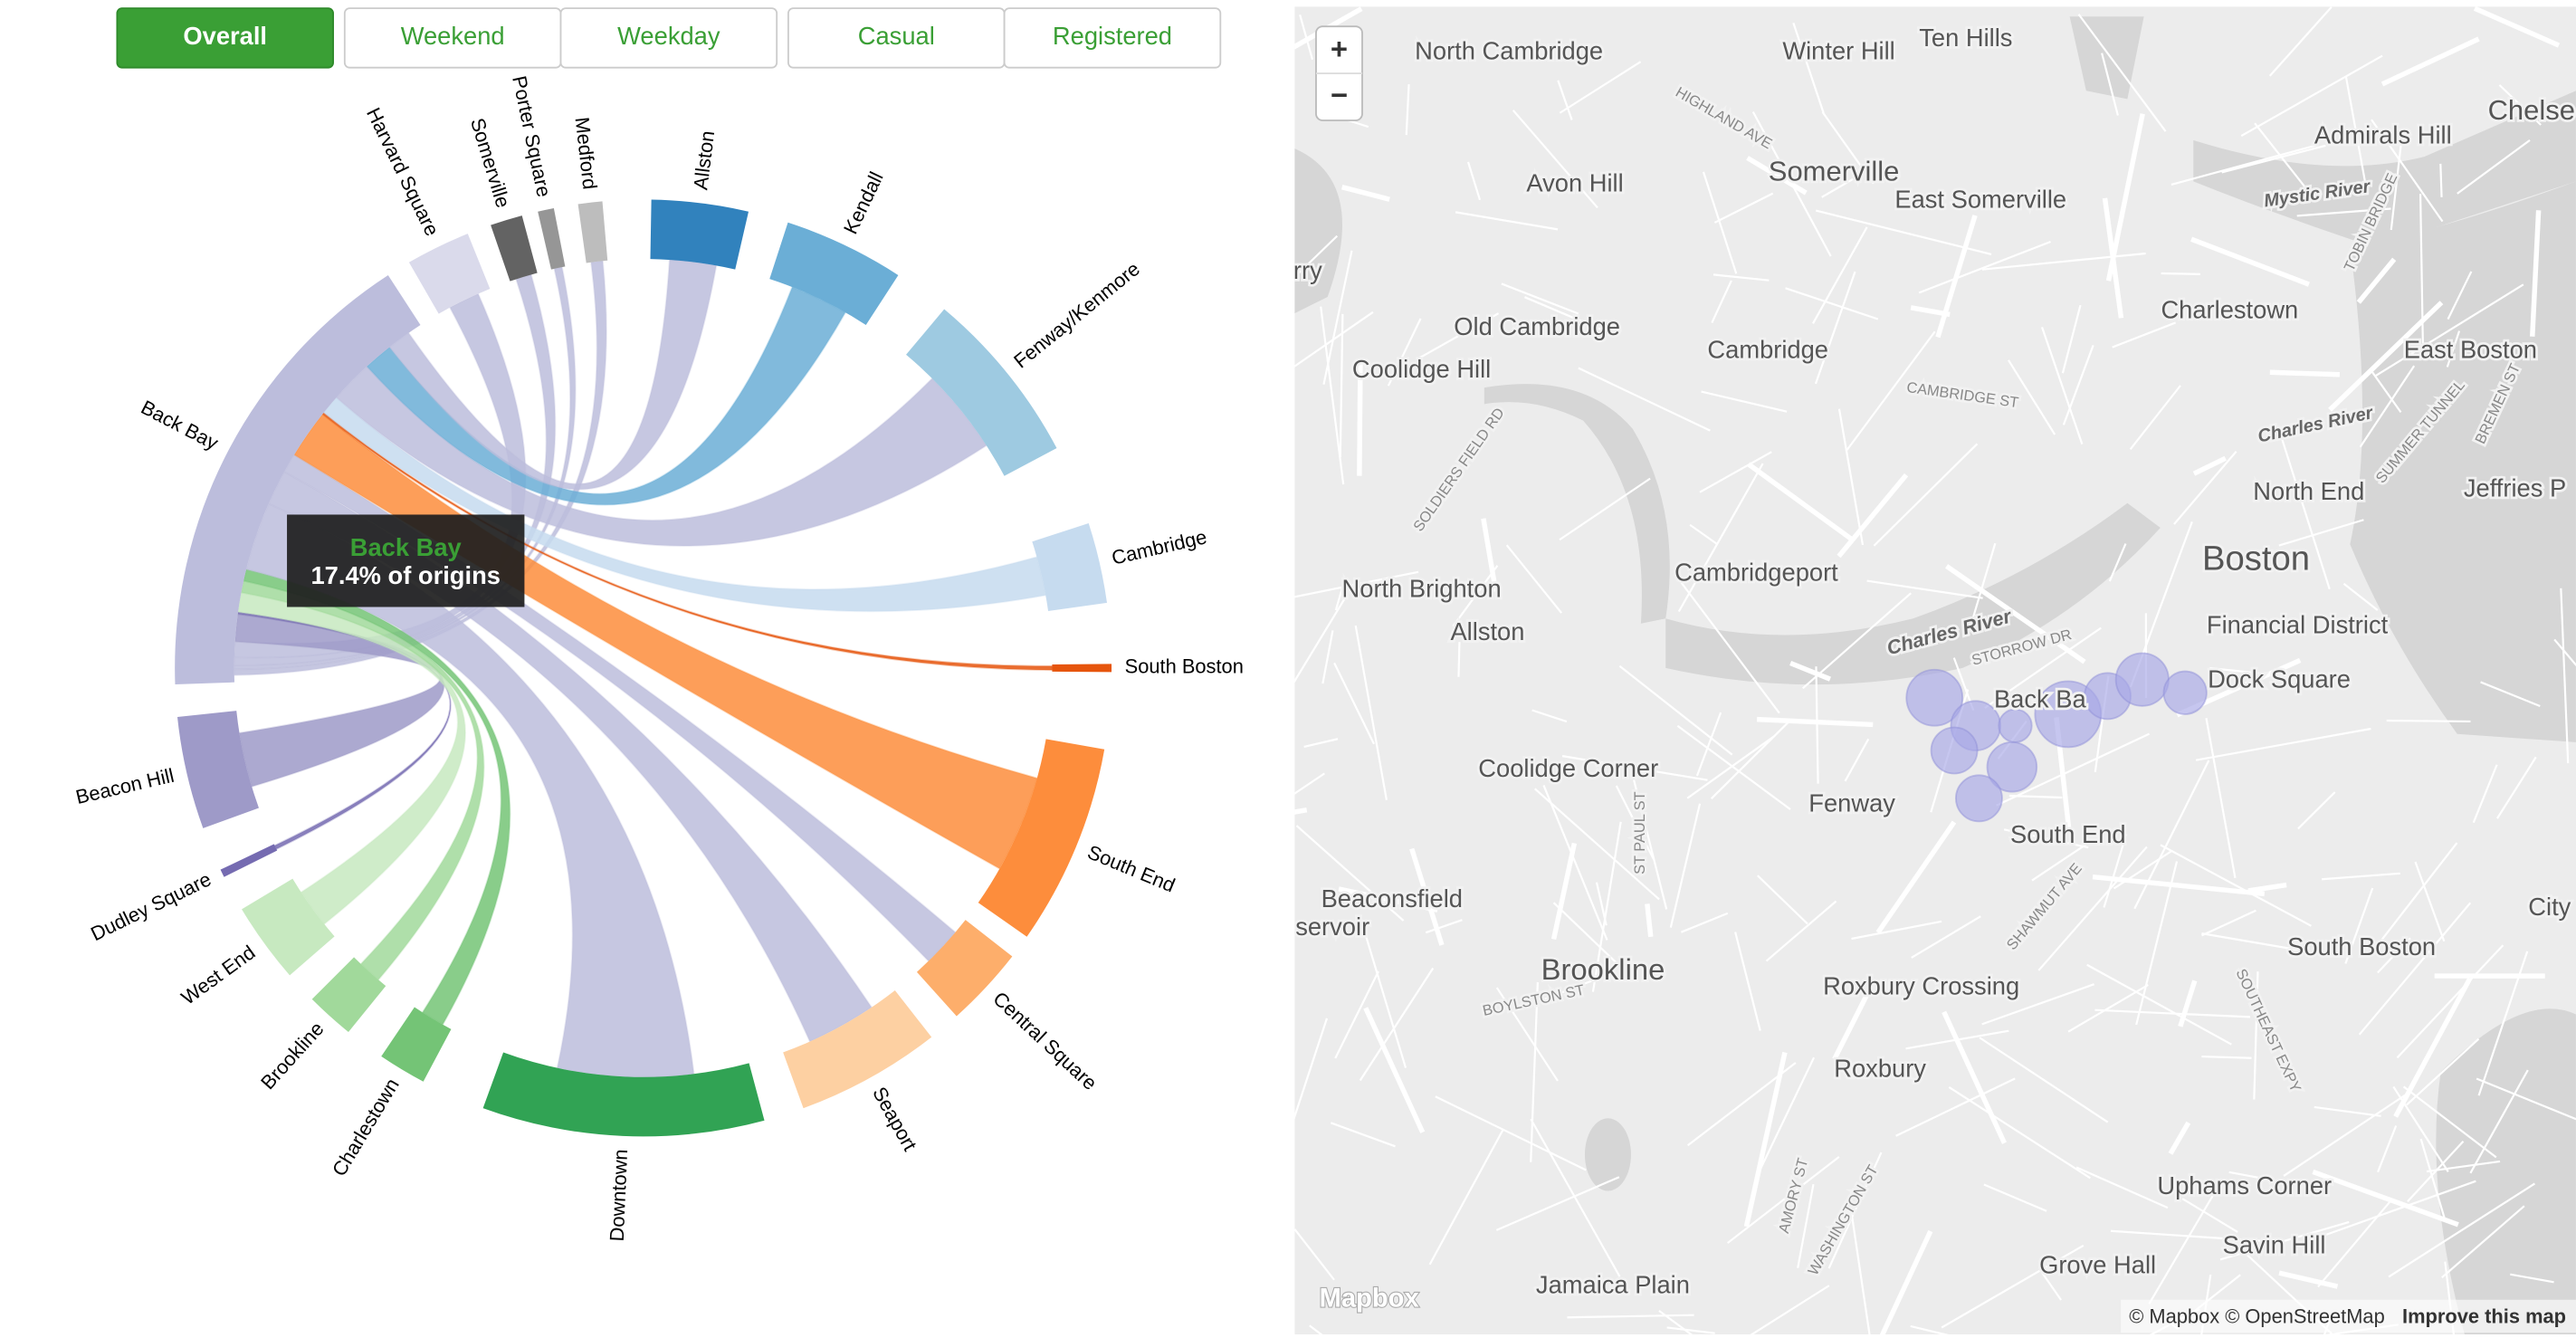 The image size is (2576, 1338). I want to click on improve-map-link: Improve this map, so click(2484, 1316).